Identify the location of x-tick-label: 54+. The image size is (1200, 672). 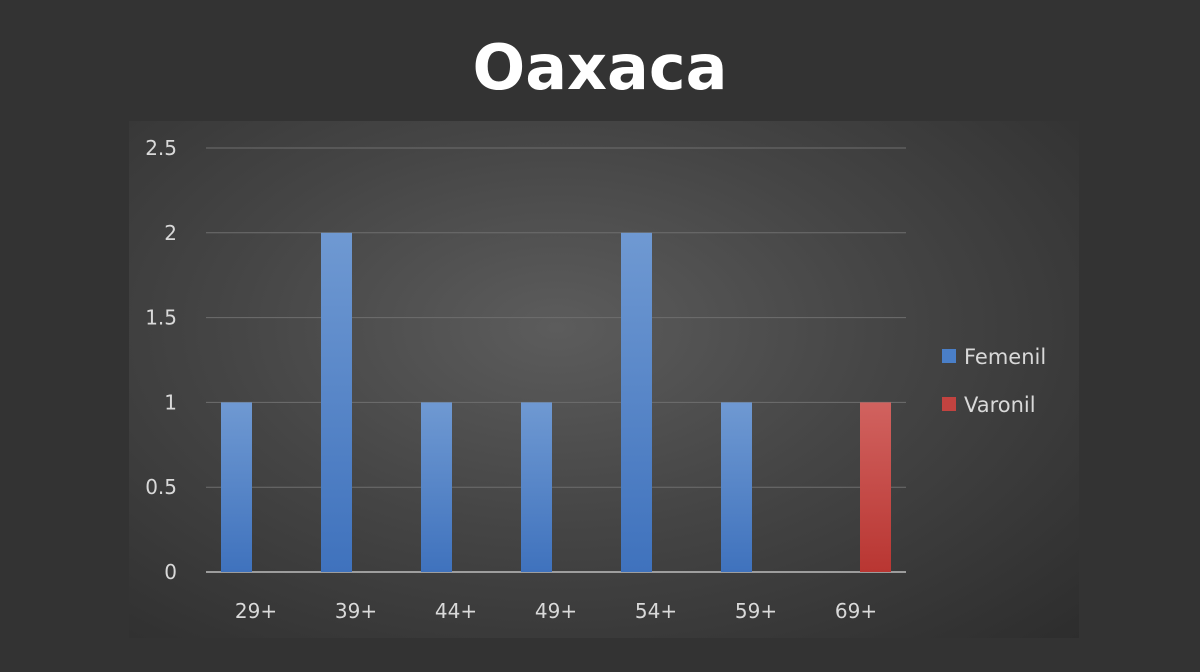
(656, 611).